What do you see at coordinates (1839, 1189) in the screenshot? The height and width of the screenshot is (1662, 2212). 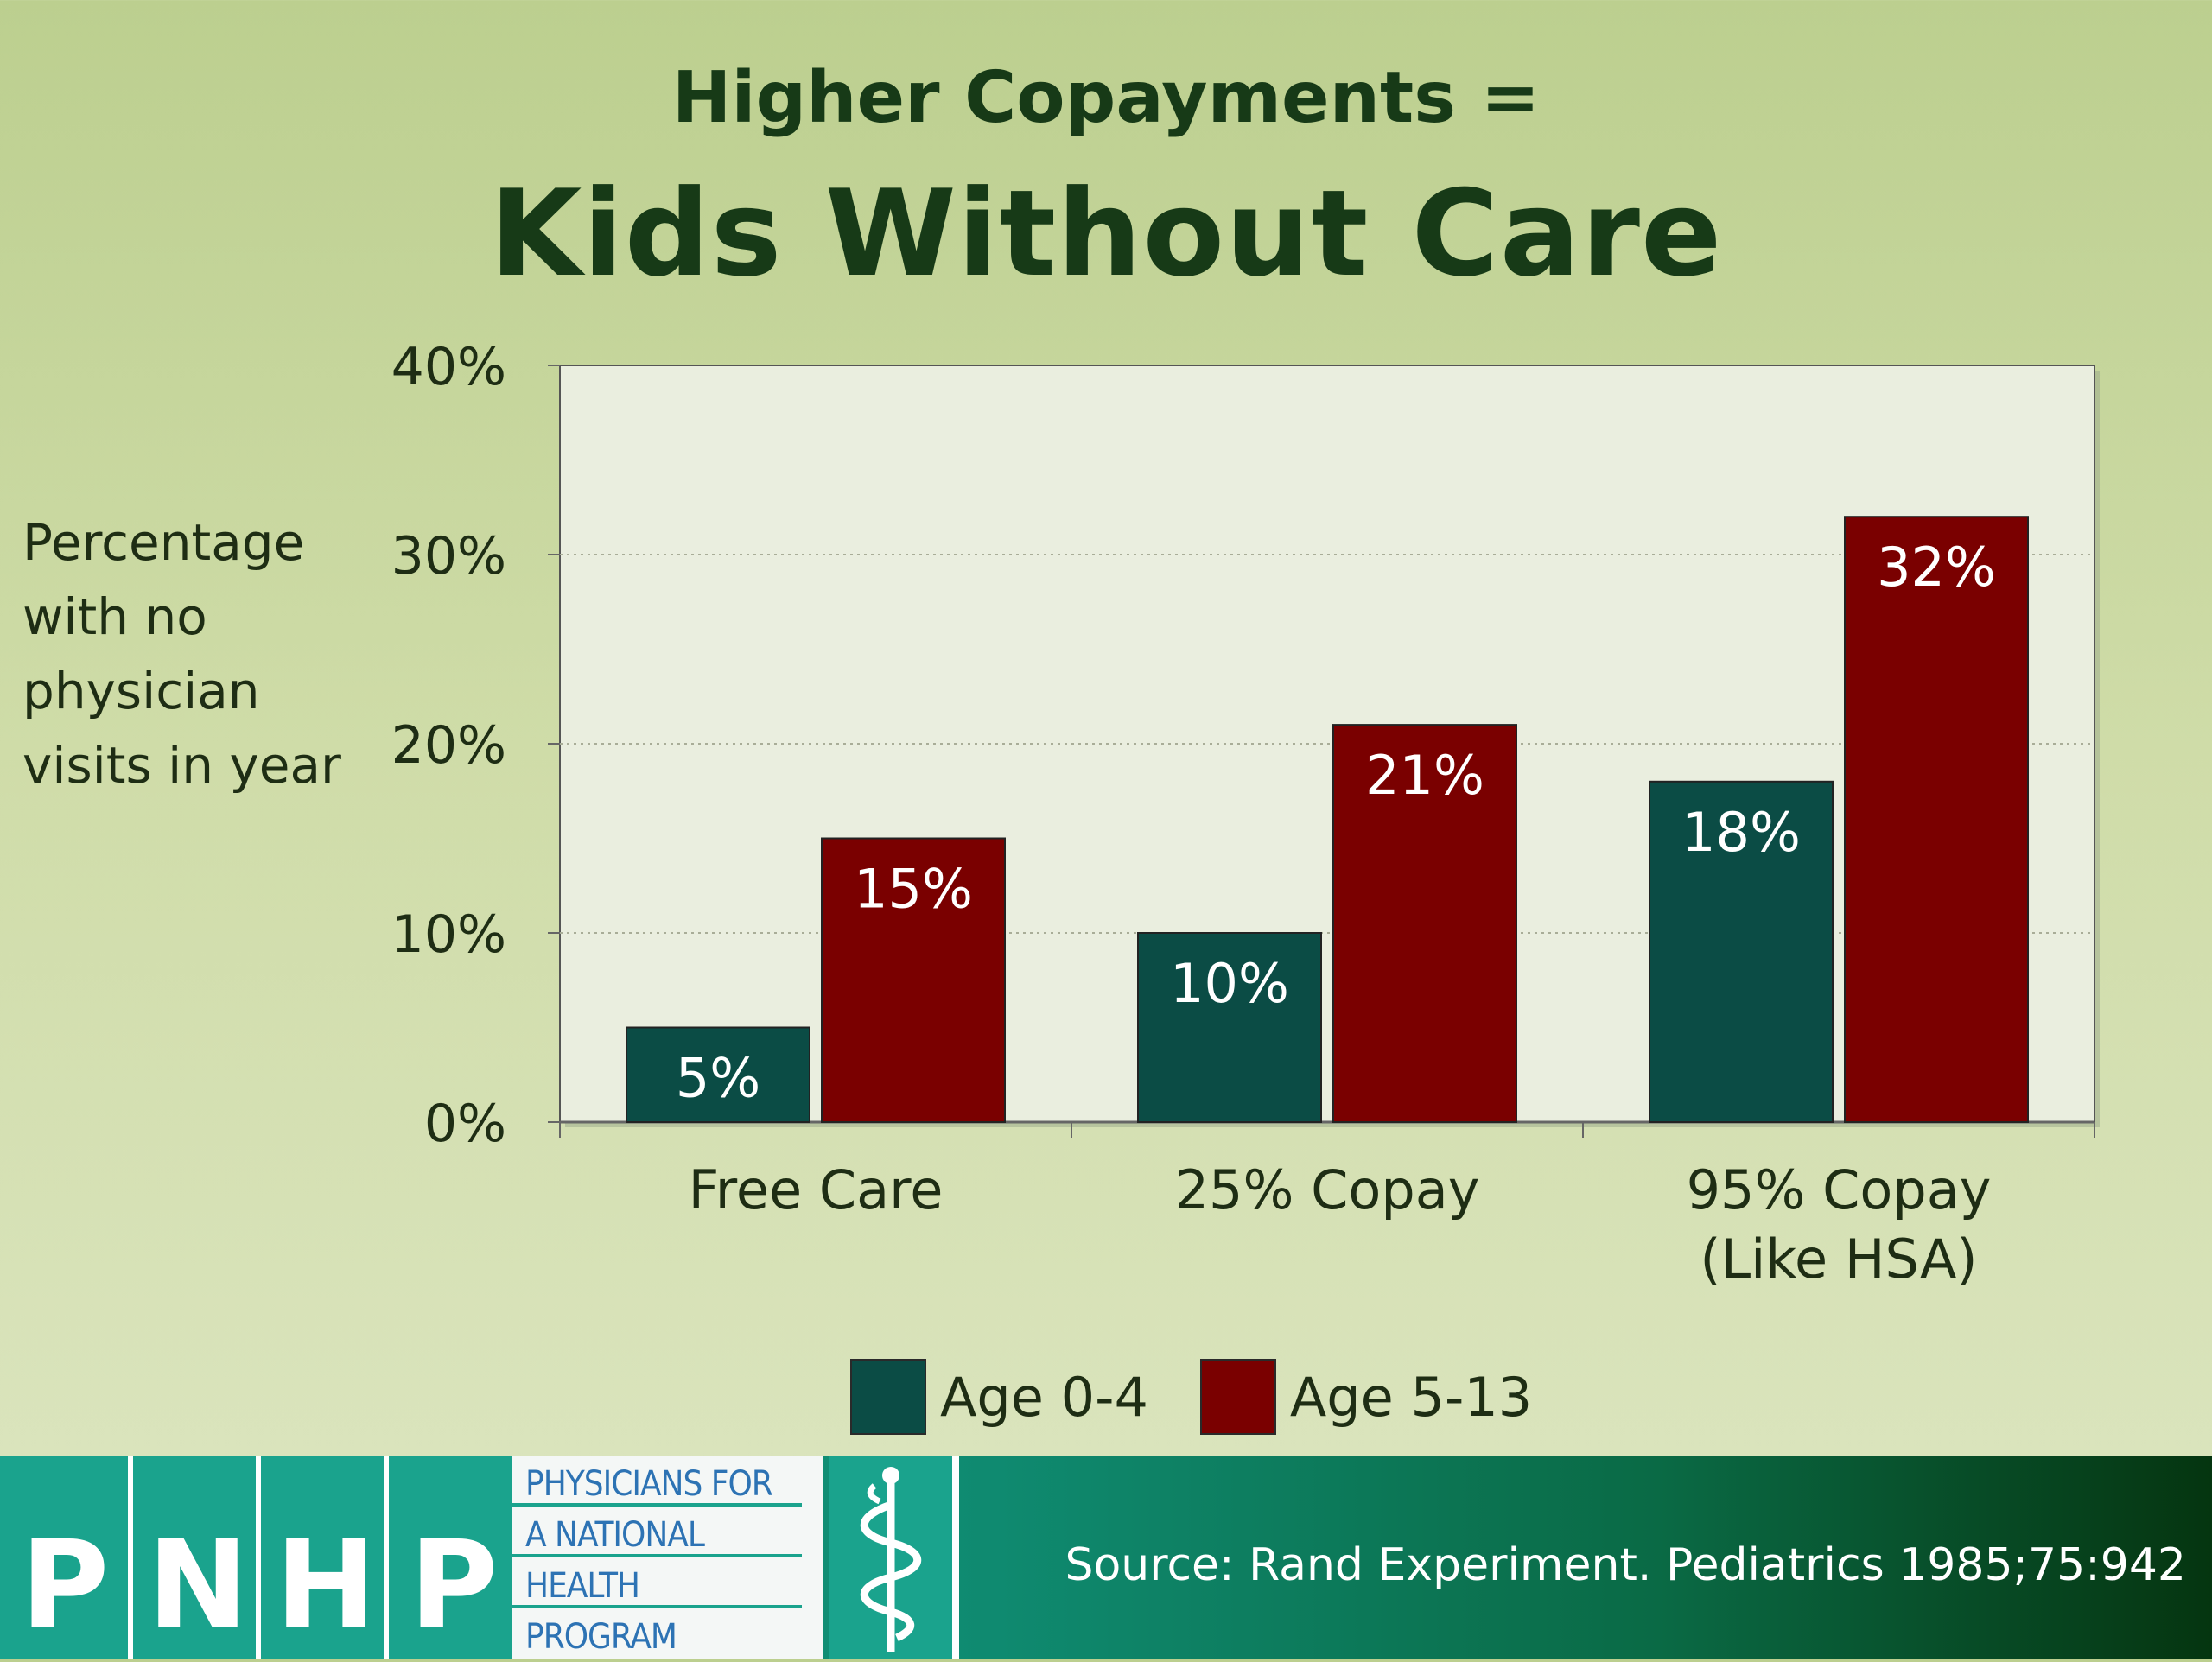 I see `x-category-label: 95% Copay` at bounding box center [1839, 1189].